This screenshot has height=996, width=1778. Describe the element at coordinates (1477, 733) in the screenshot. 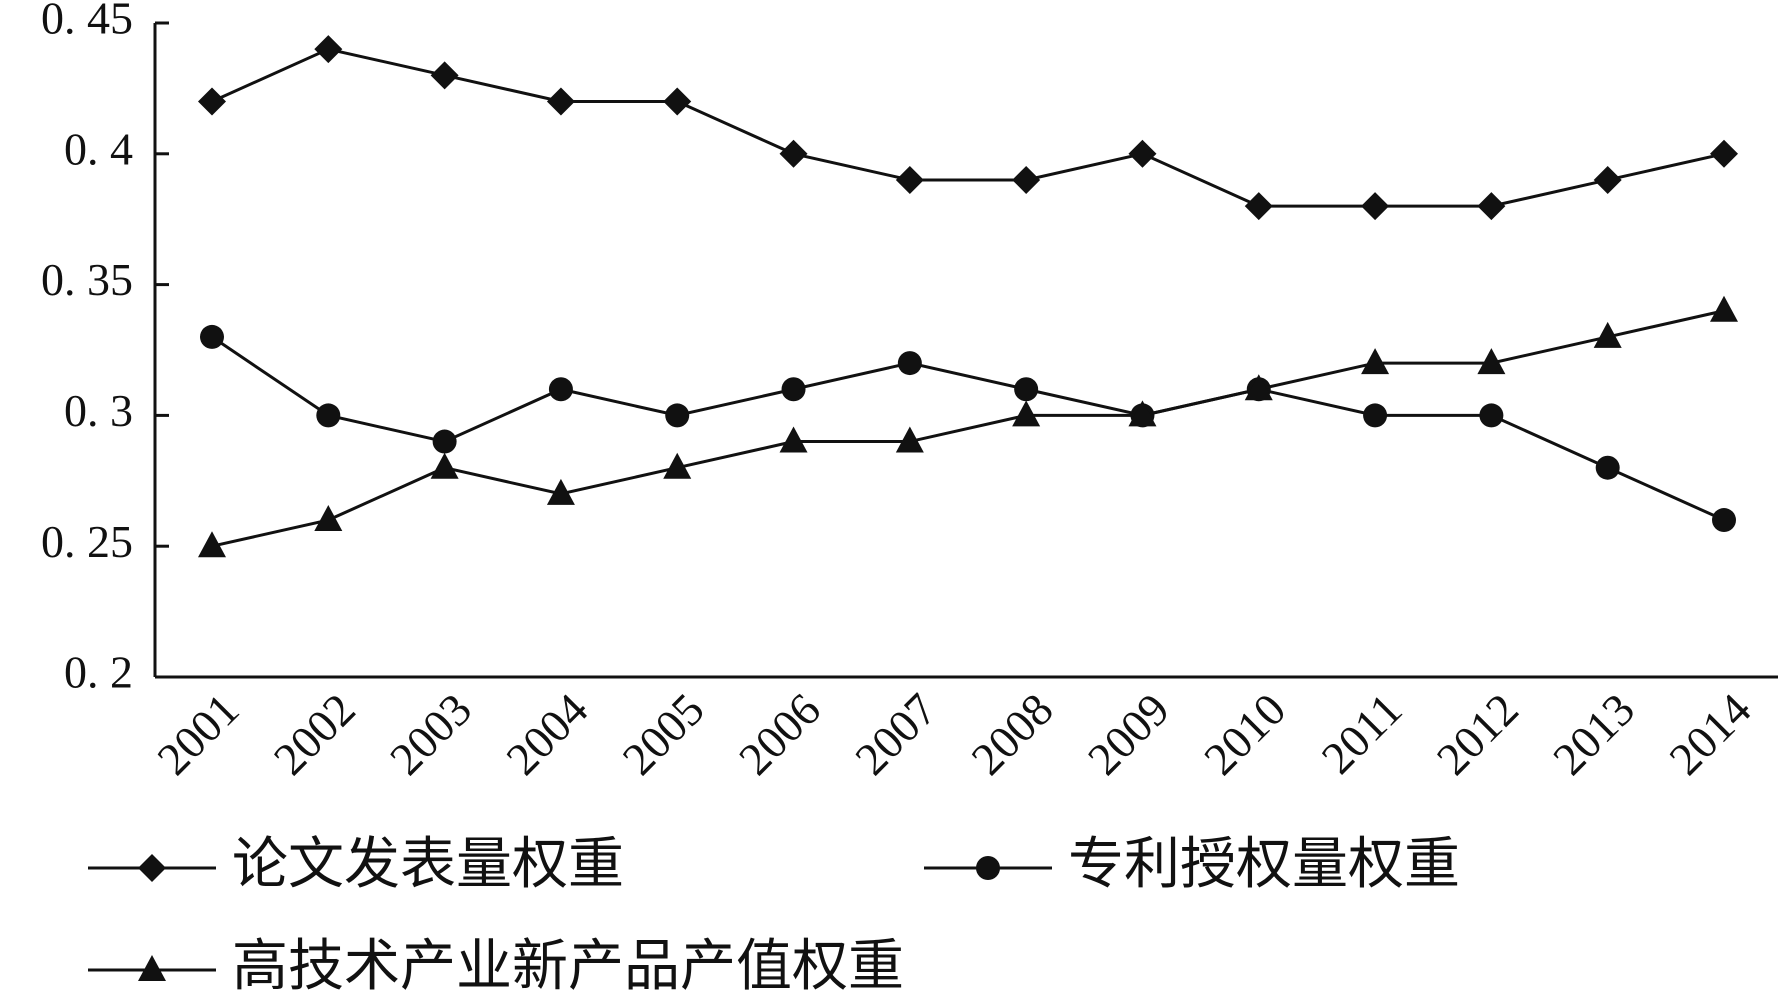

I see `x-tick-label: 2012` at that location.